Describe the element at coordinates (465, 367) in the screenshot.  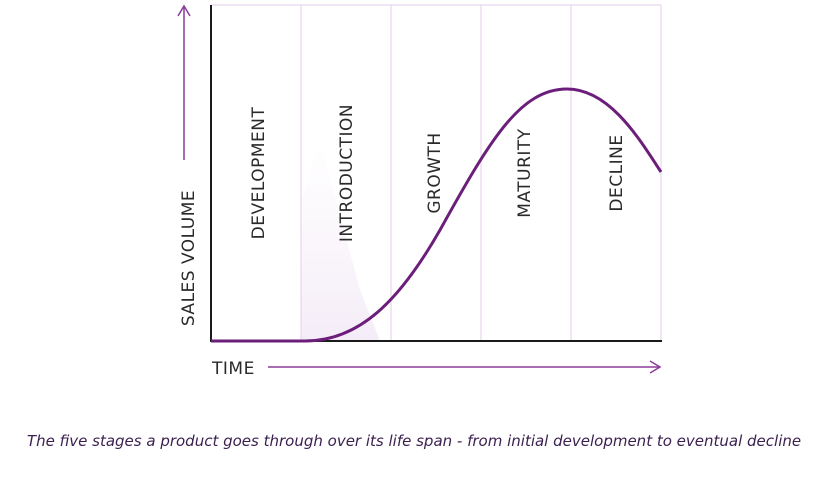
I see `x-arrow` at that location.